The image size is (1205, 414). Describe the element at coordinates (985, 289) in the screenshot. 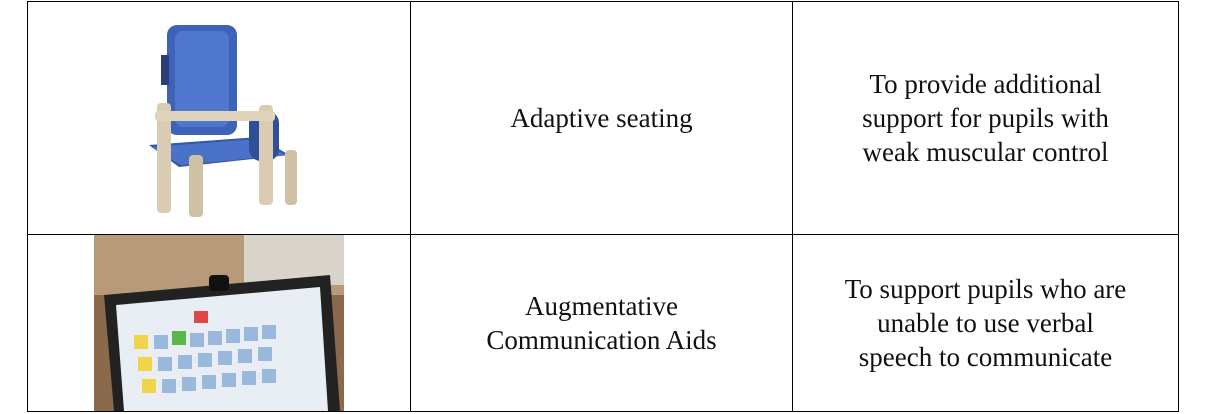

I see `purpose-text: To support pupils who are` at that location.